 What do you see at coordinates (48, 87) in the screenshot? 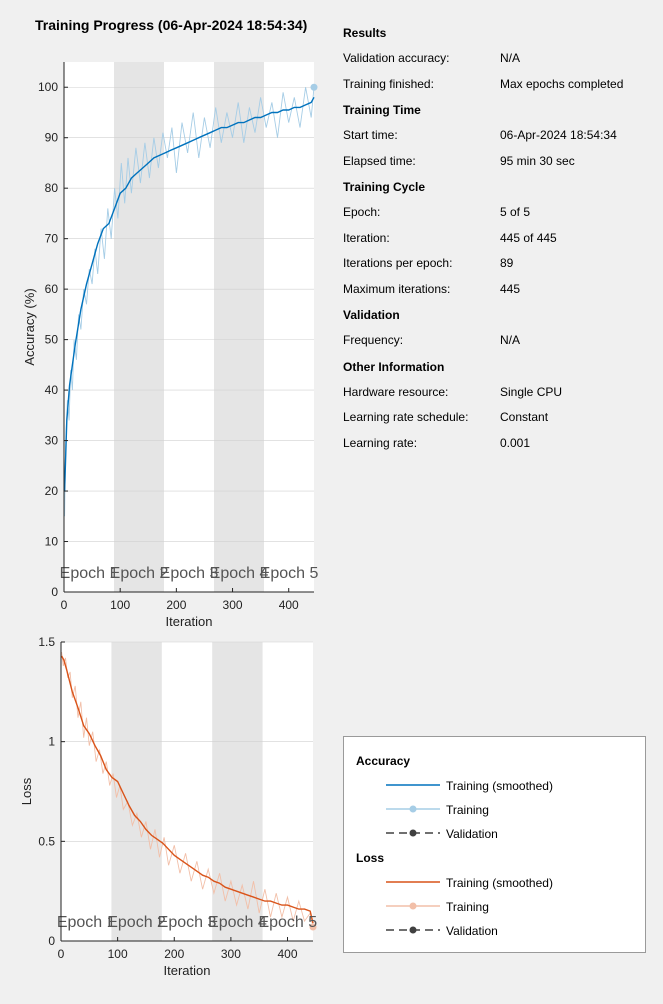
I see `y-tick-label: 100` at bounding box center [48, 87].